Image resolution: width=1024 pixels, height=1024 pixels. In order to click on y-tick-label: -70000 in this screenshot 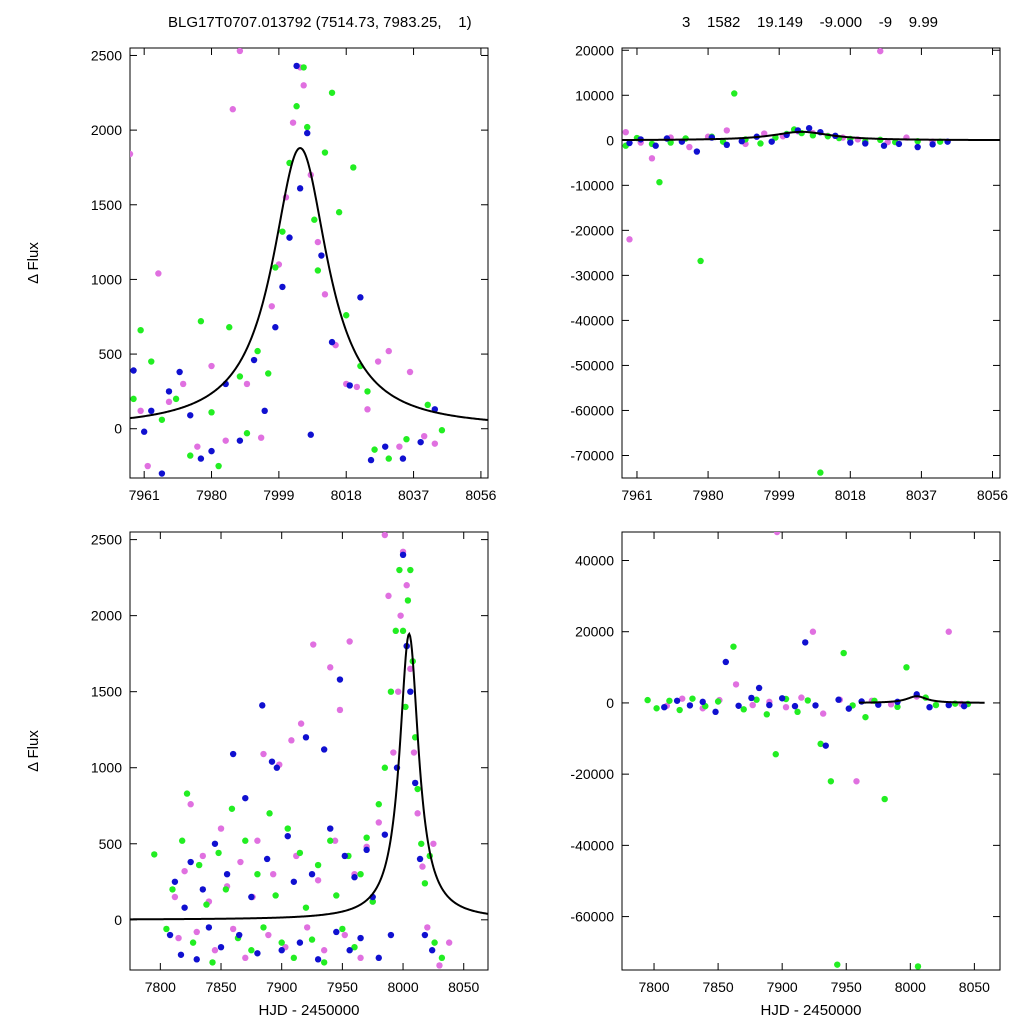, I will do `click(592, 455)`.